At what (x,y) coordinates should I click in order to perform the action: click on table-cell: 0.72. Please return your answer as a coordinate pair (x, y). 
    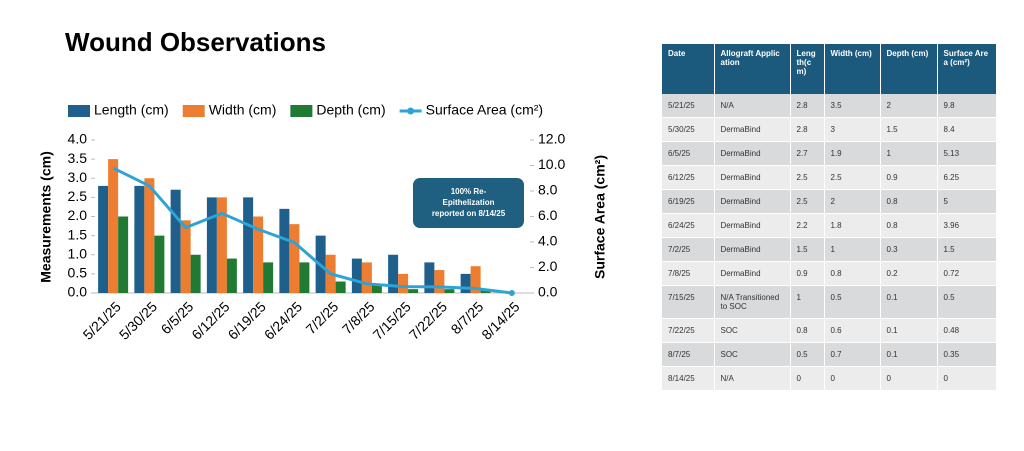
    Looking at the image, I should click on (967, 273).